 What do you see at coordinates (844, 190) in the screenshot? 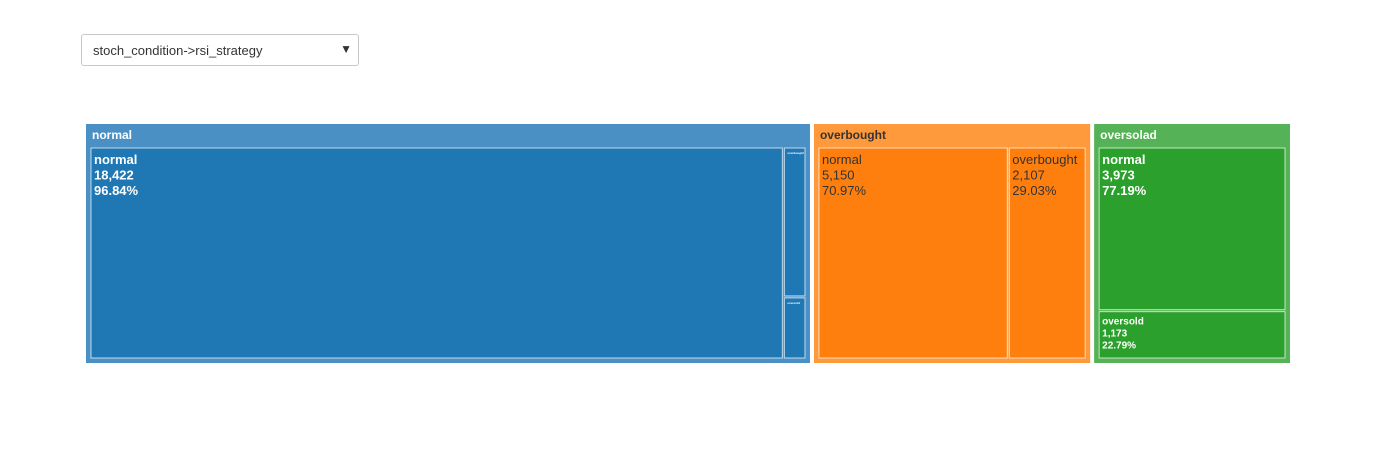
I see `treemap-leaf-percent: 70.97%` at bounding box center [844, 190].